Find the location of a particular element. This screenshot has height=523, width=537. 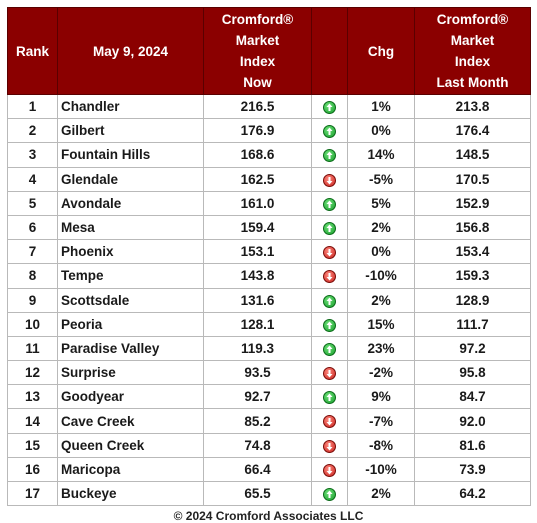

rank-cell: 5 is located at coordinates (32, 203).